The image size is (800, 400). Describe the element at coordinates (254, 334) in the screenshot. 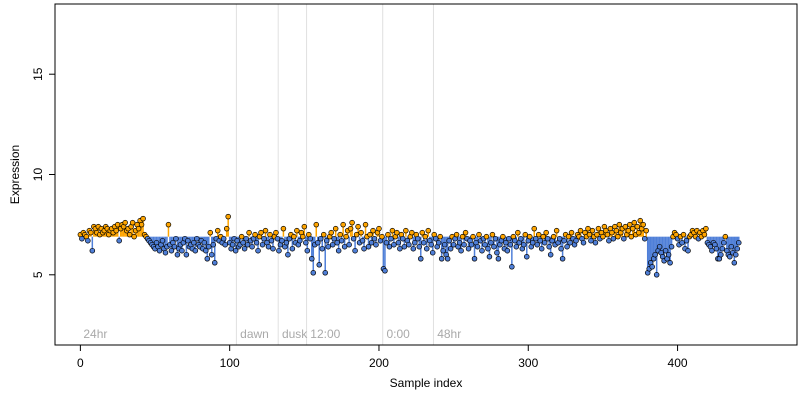

I see `segment-label: dawn` at that location.